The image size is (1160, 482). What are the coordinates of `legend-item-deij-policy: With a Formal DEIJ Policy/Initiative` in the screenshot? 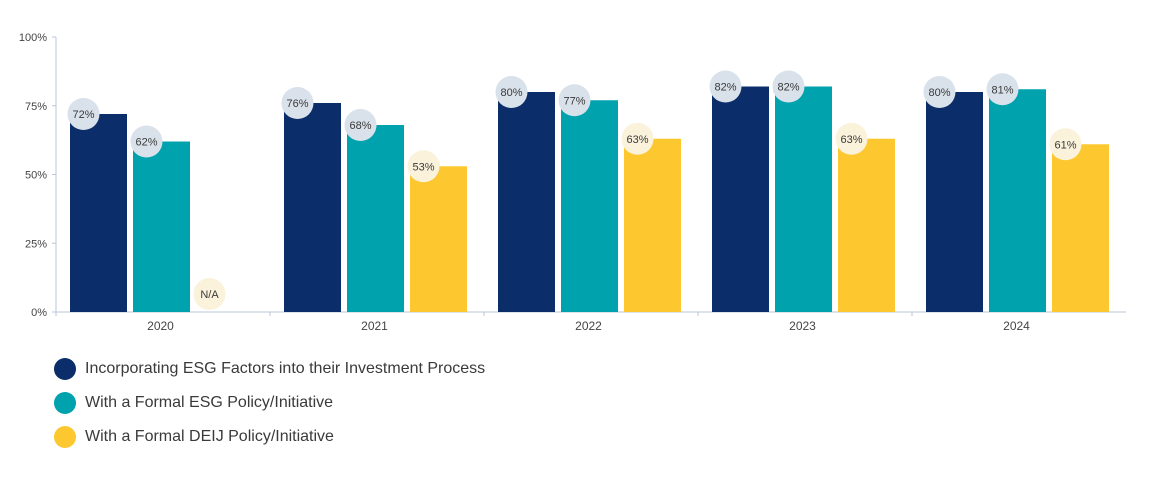 It's located at (269, 437).